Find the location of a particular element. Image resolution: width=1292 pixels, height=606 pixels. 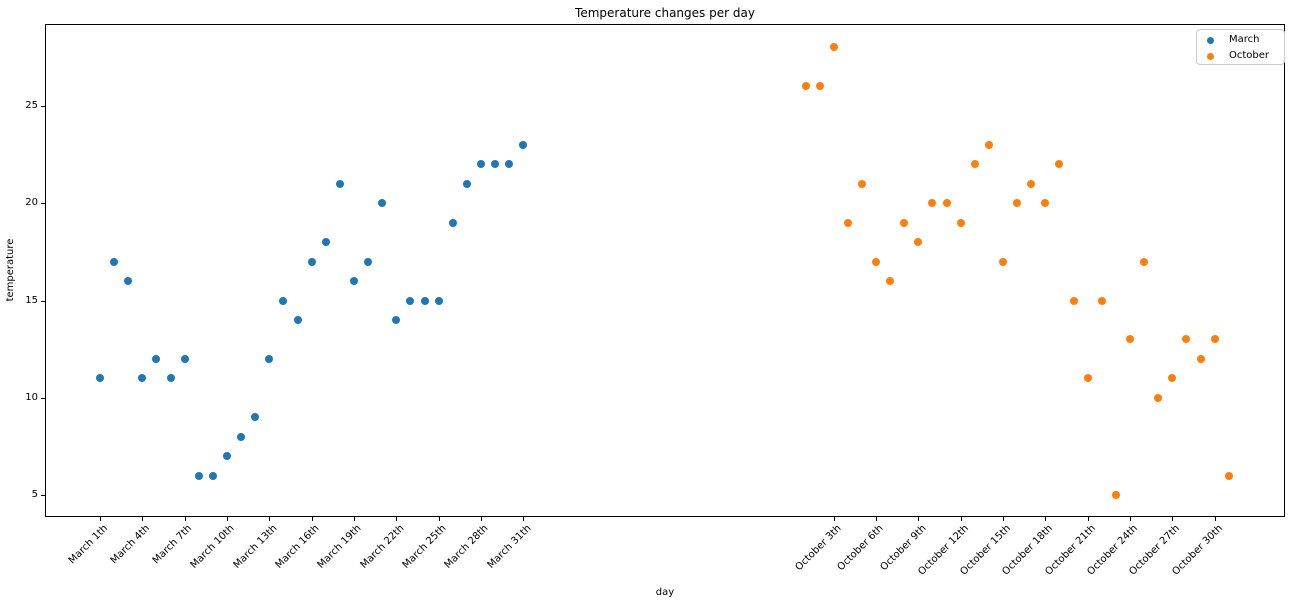

x-tick-label: March 7th is located at coordinates (173, 545).